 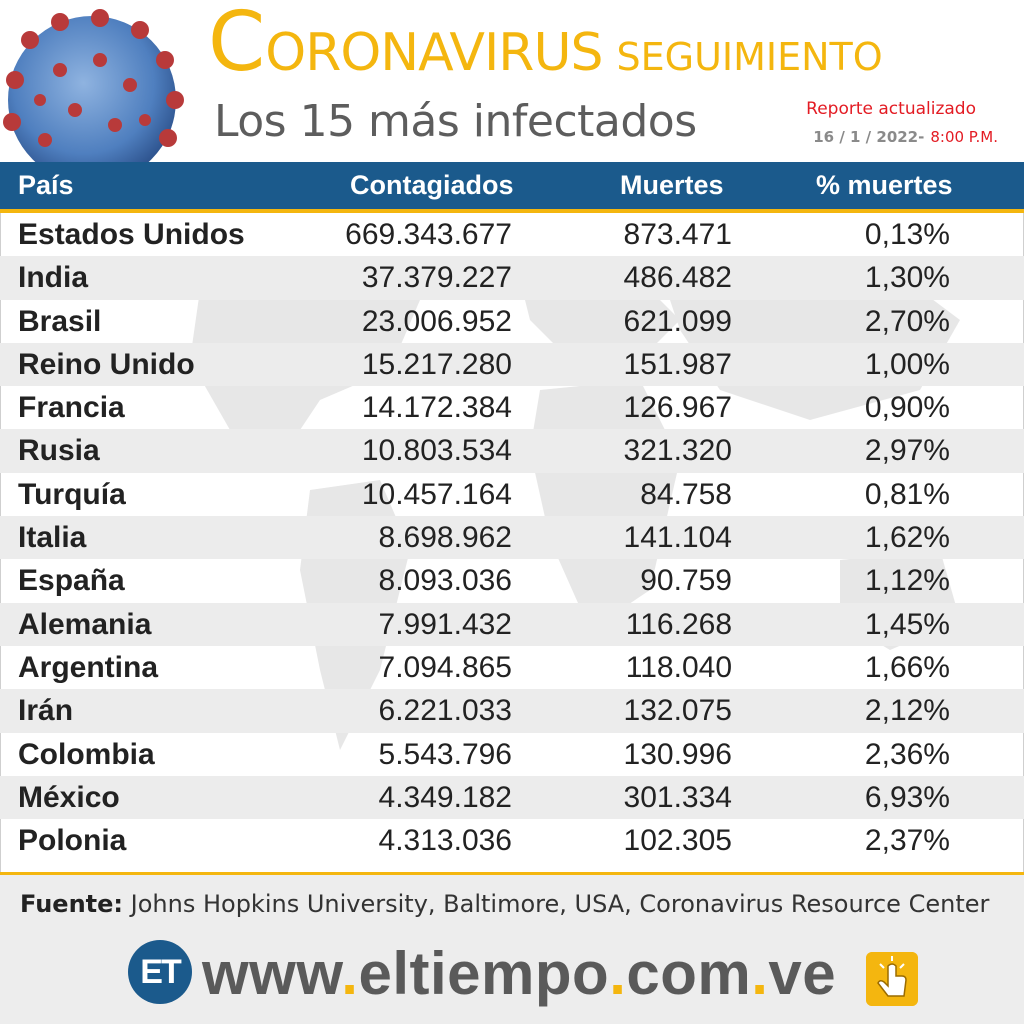 I want to click on table-row: Alemania 7.991.432 116.268 1,45%, so click(x=512, y=624).